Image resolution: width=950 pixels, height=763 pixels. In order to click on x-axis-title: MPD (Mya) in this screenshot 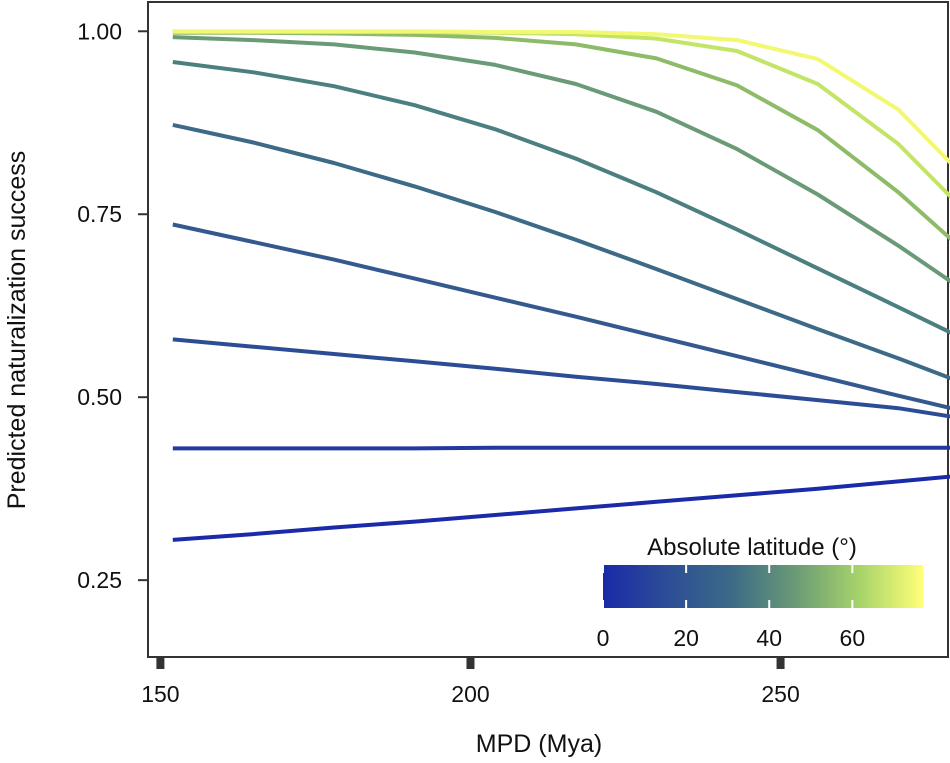, I will do `click(539, 744)`.